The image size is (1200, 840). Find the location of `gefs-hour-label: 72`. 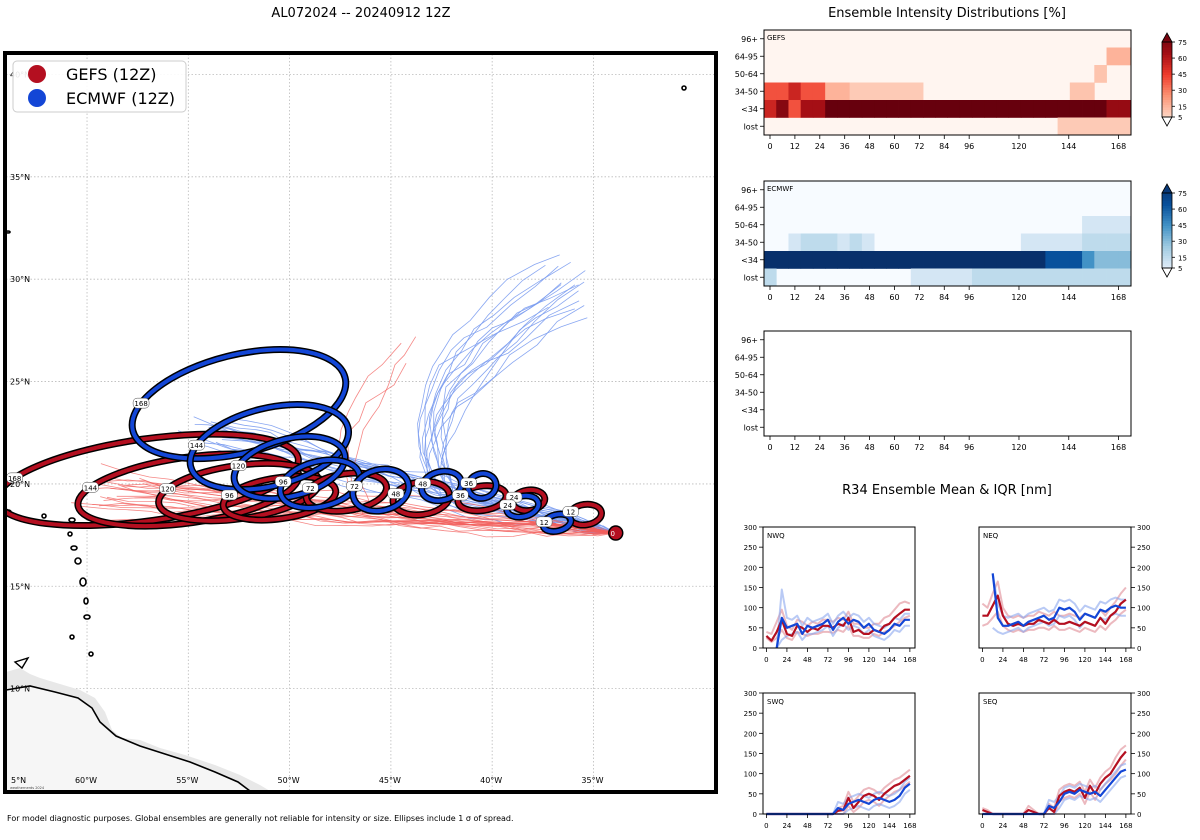

gefs-hour-label: 72 is located at coordinates (310, 489).